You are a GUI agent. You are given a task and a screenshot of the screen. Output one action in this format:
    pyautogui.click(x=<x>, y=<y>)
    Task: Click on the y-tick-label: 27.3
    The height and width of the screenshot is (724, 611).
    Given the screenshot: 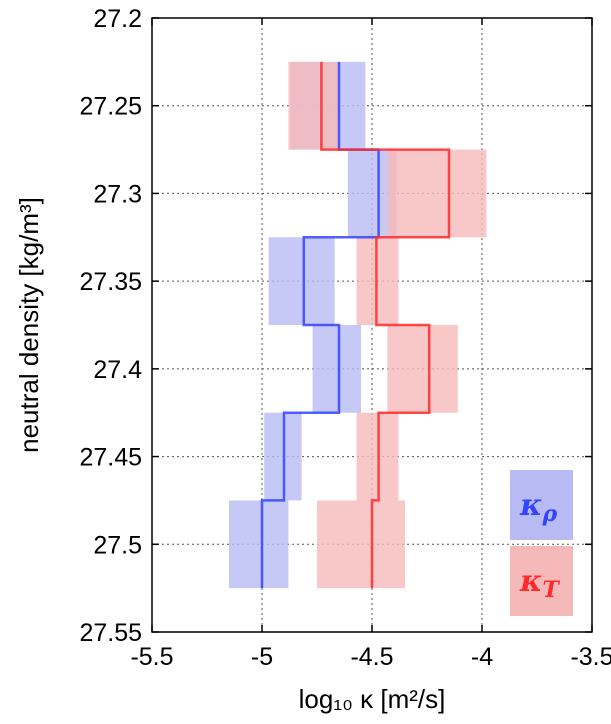 What is the action you would take?
    pyautogui.click(x=117, y=194)
    